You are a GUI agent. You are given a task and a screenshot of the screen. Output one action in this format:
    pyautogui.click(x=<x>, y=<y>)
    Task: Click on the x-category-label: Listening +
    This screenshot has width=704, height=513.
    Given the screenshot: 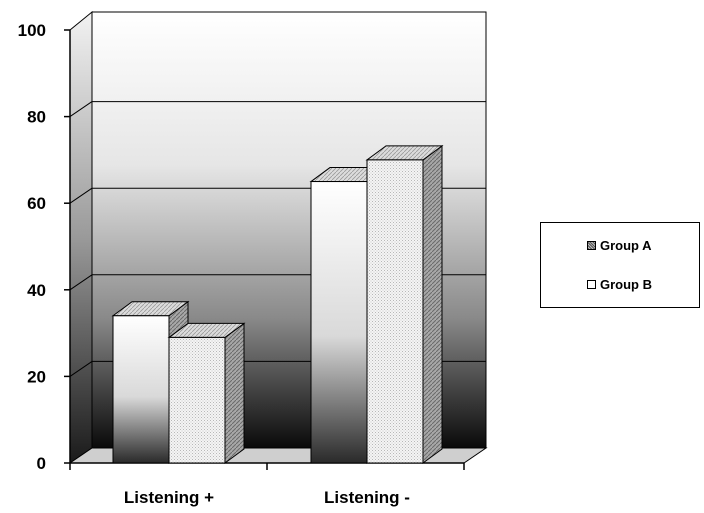 What is the action you would take?
    pyautogui.click(x=169, y=497)
    